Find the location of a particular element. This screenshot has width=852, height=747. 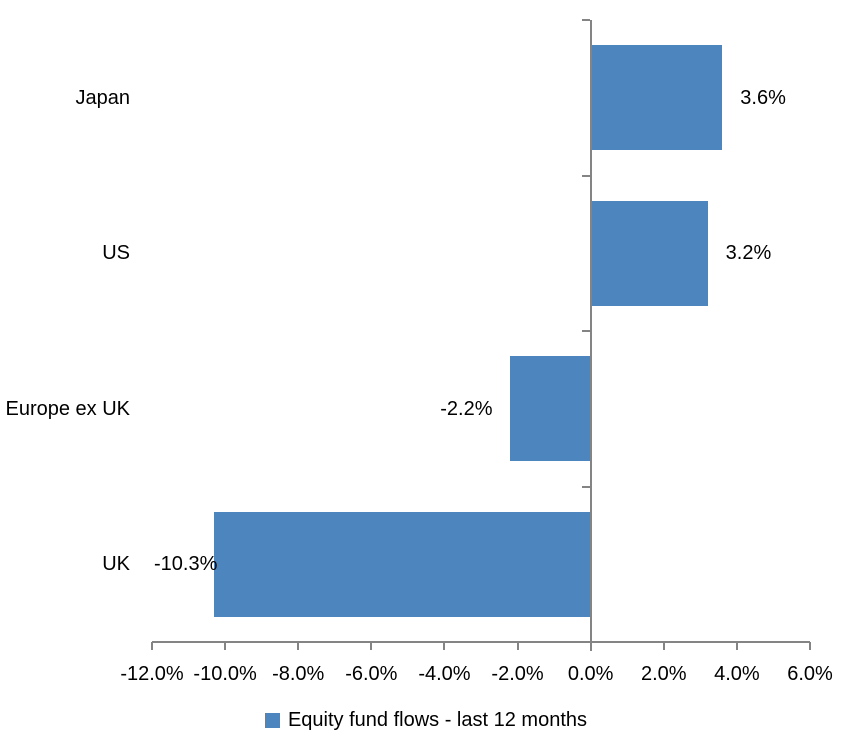

bar-uk is located at coordinates (402, 564).